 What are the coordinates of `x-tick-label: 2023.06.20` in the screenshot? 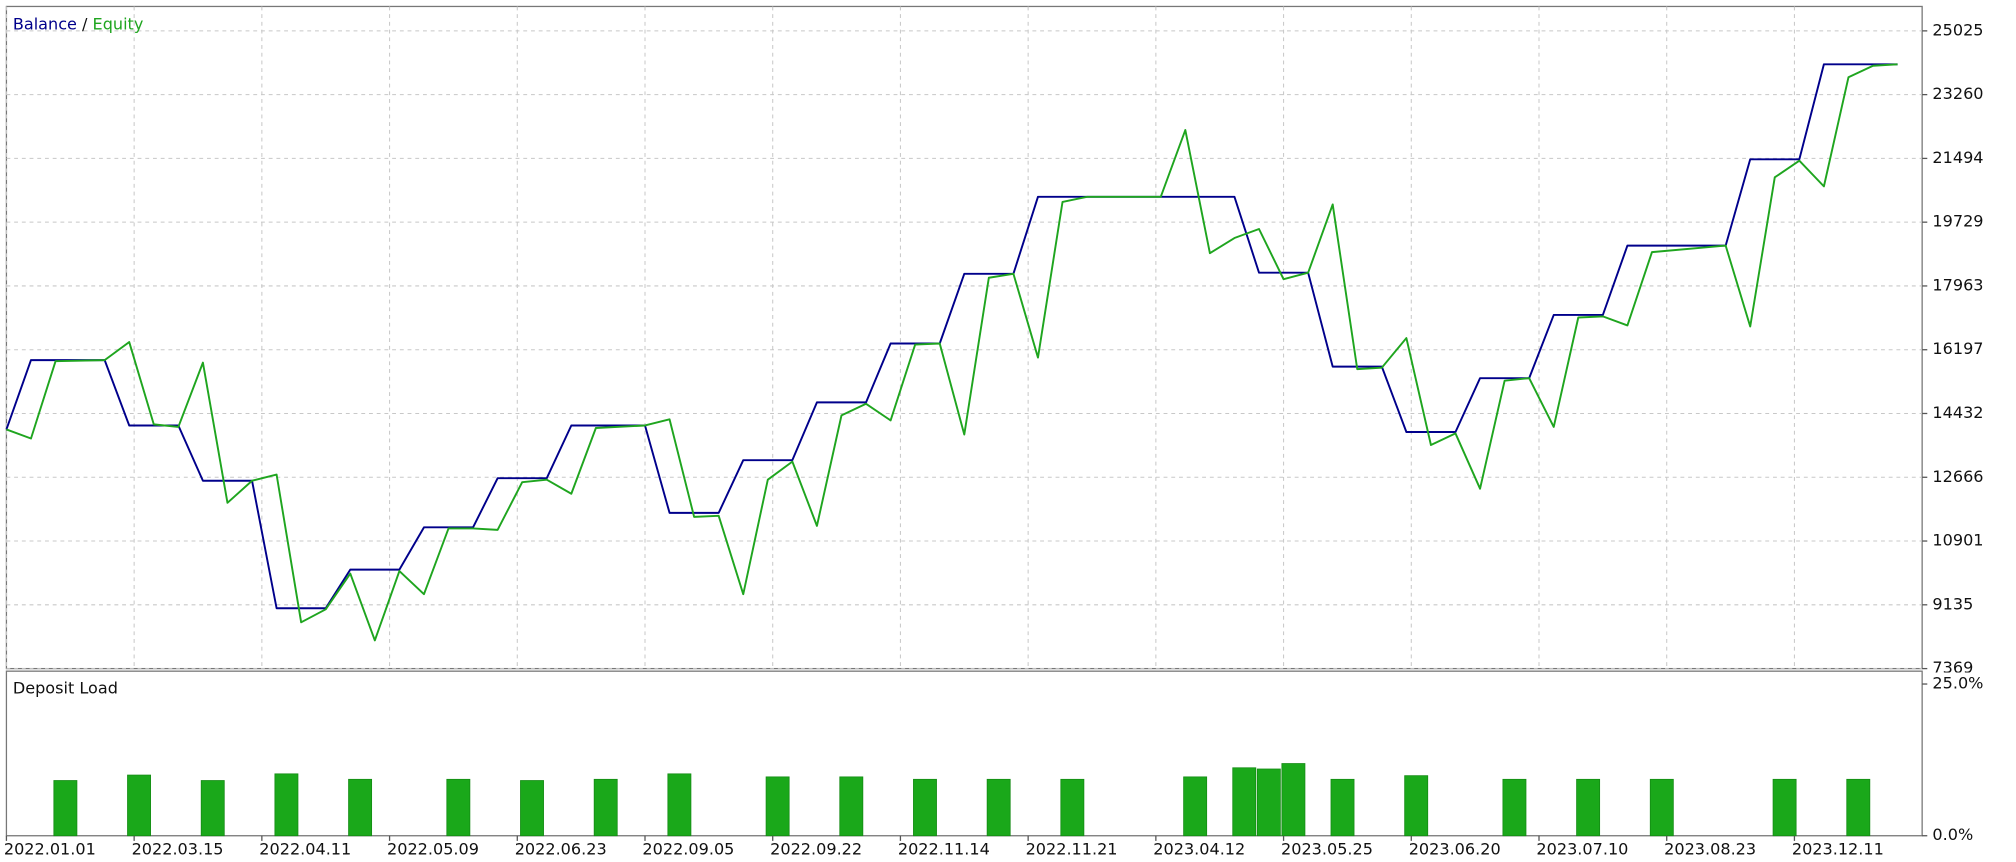 It's located at (1455, 848).